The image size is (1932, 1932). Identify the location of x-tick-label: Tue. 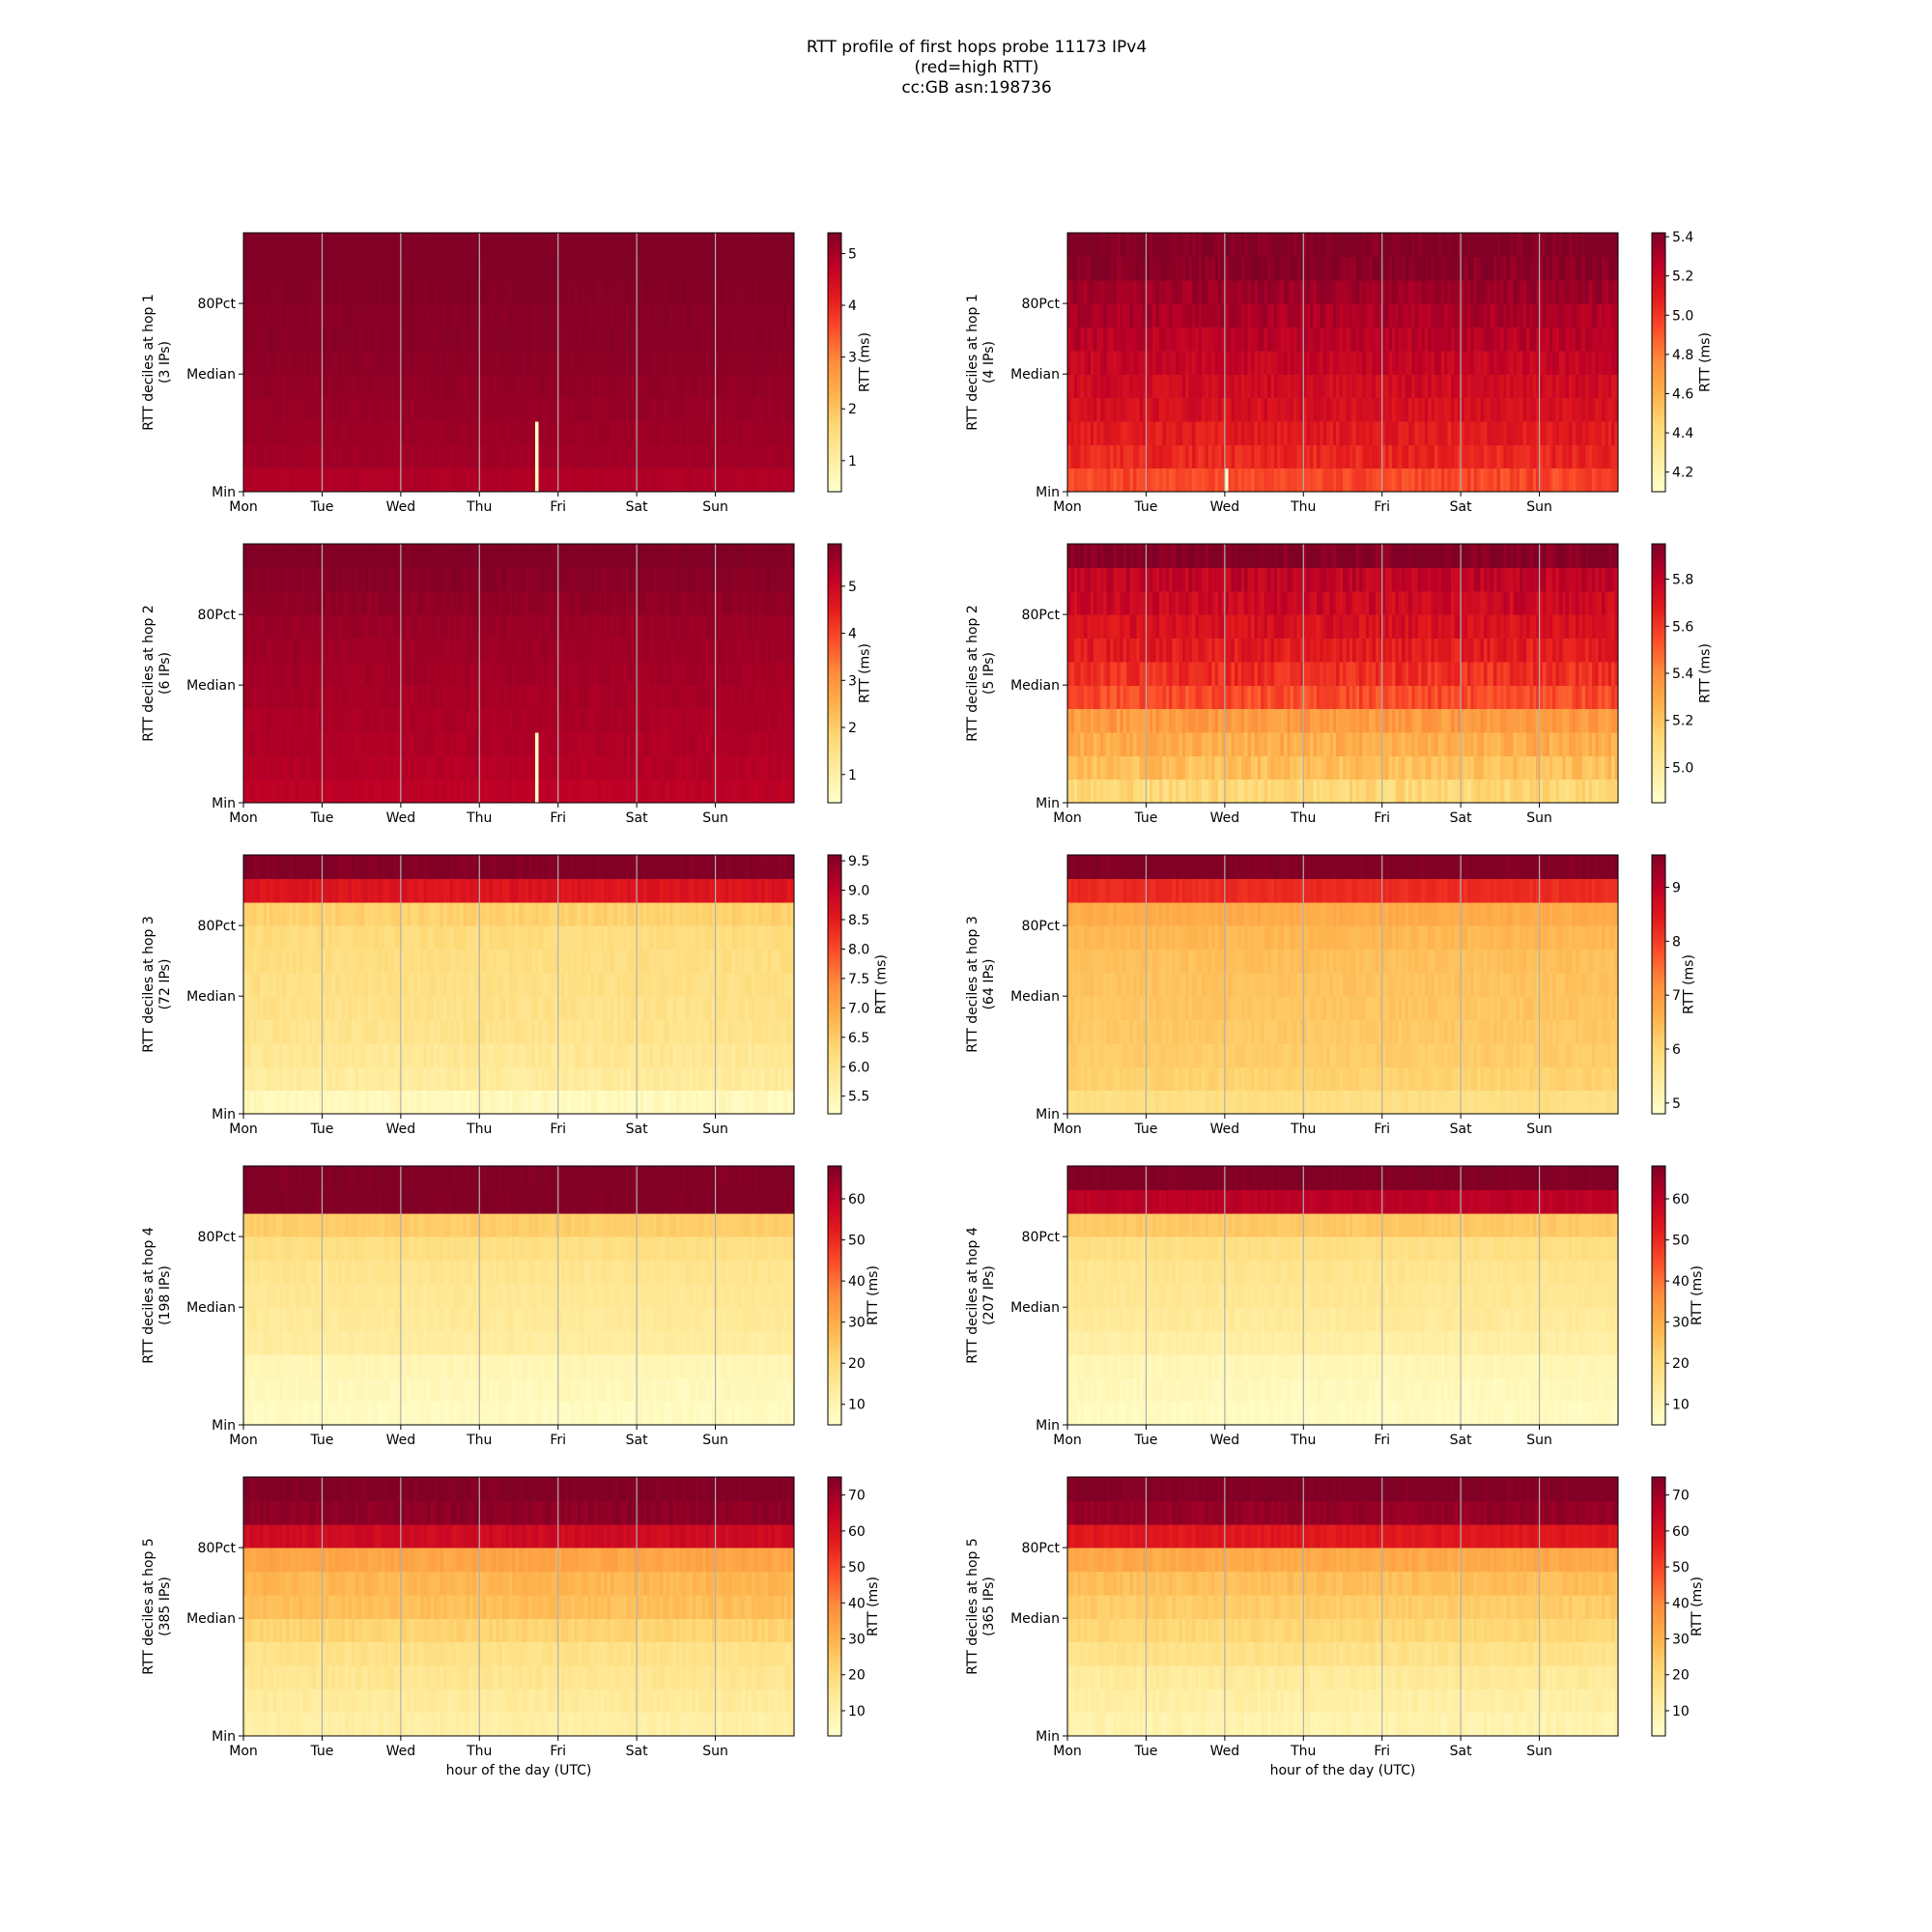
(321, 507).